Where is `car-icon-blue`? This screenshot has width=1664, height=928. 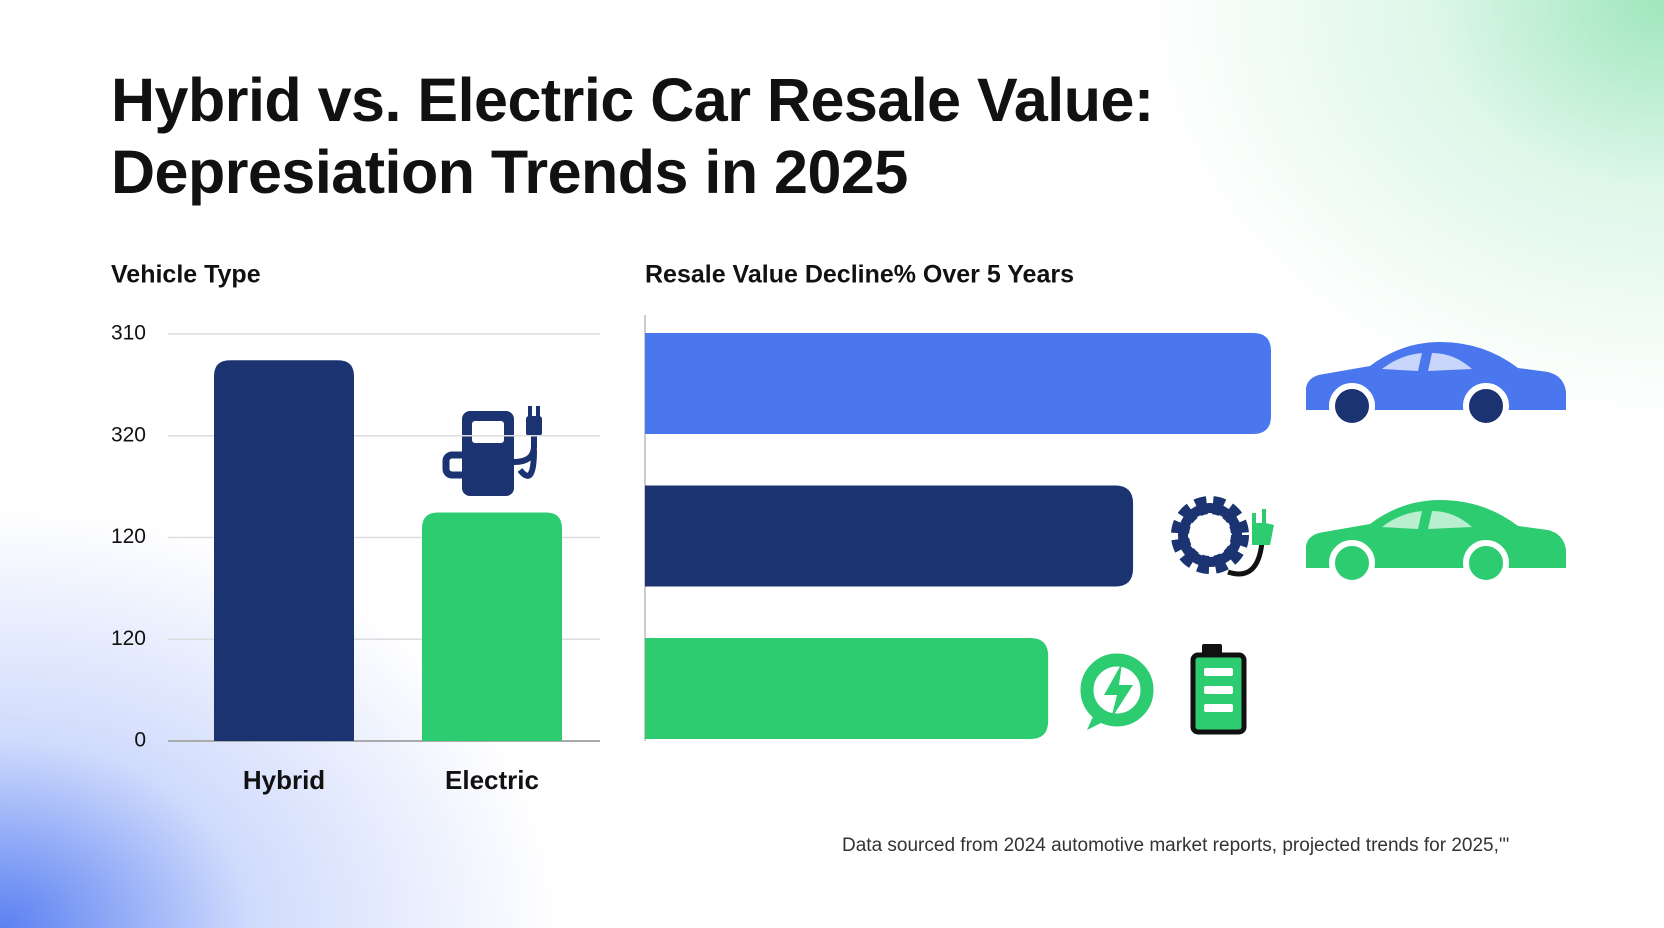 car-icon-blue is located at coordinates (1436, 385).